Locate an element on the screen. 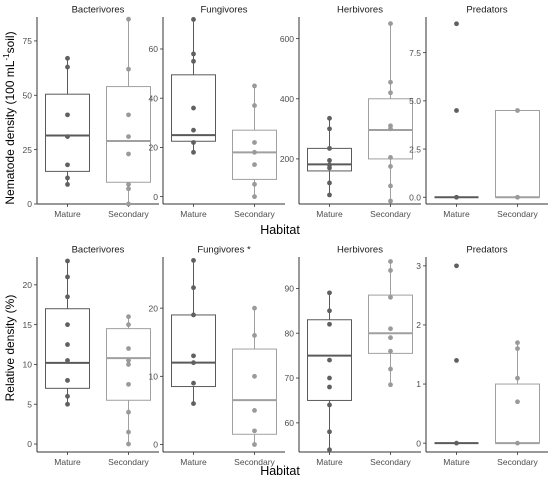 The width and height of the screenshot is (550, 480). x-axis-title-top: Habitat is located at coordinates (280, 230).